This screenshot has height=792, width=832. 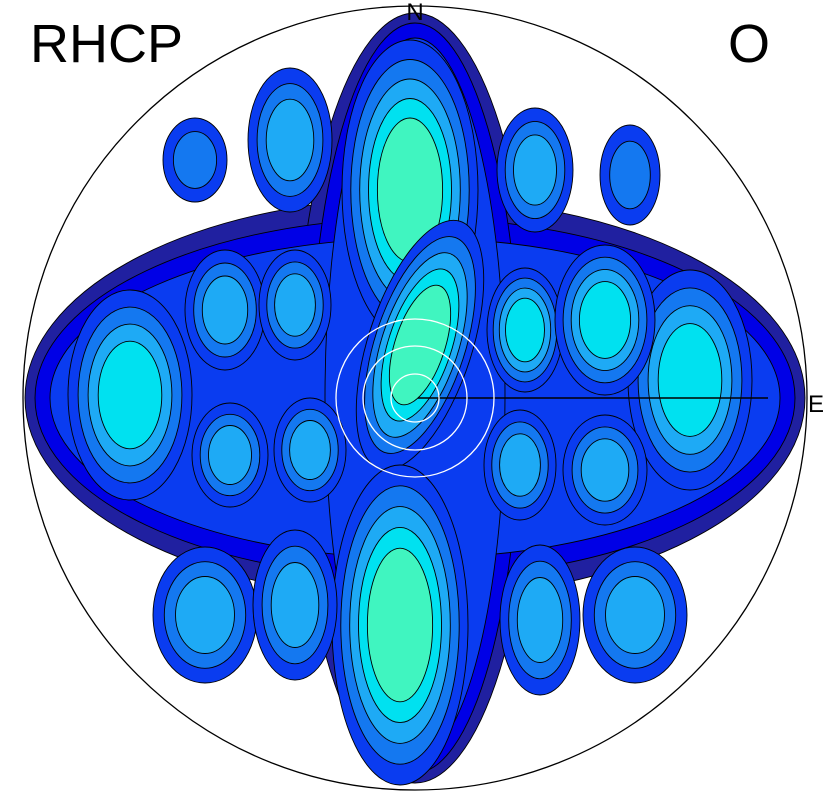 I want to click on polarization-label: RHCP, so click(x=106, y=44).